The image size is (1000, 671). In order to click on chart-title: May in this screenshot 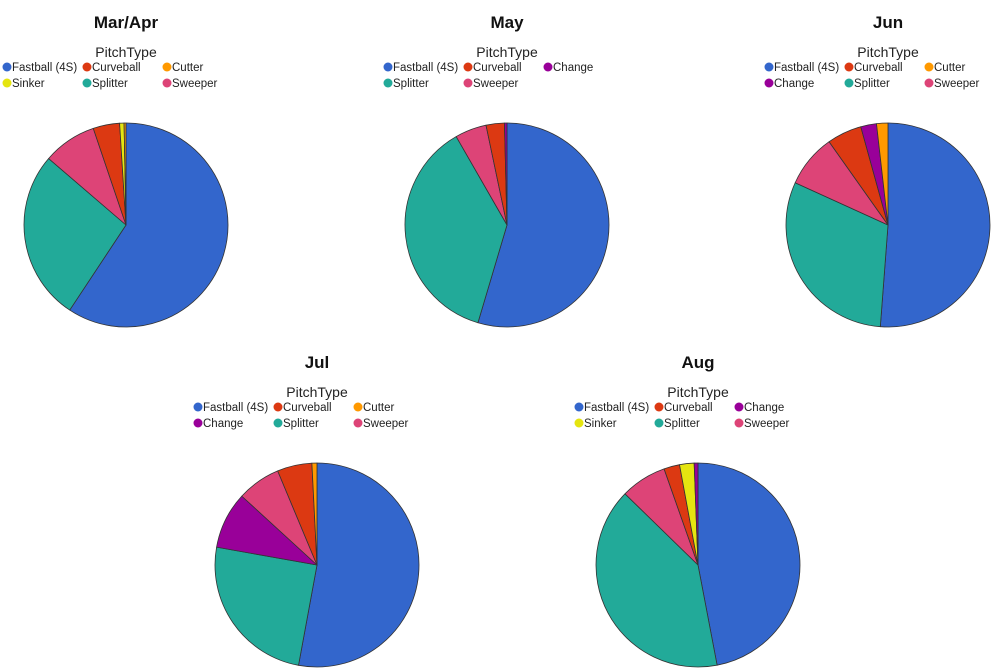, I will do `click(507, 22)`.